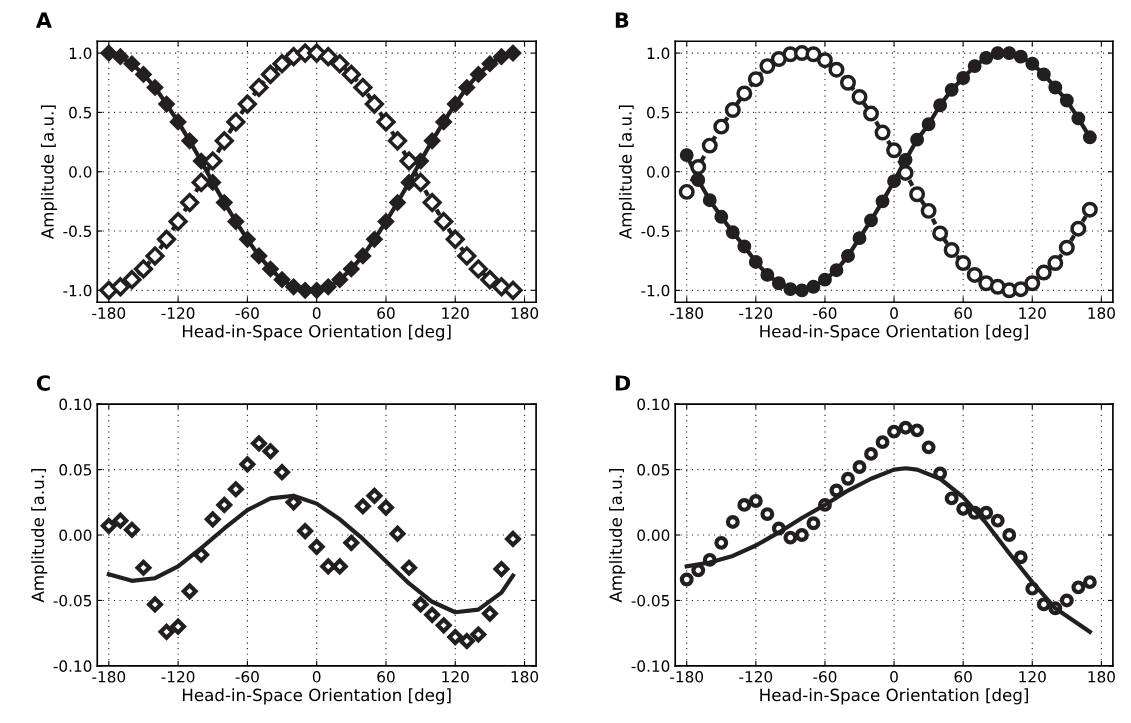 Image resolution: width=1131 pixels, height=723 pixels. I want to click on chart-title: C, so click(43, 383).